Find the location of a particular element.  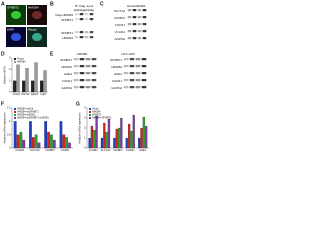

panel-letter: C is located at coordinates (102, 4).